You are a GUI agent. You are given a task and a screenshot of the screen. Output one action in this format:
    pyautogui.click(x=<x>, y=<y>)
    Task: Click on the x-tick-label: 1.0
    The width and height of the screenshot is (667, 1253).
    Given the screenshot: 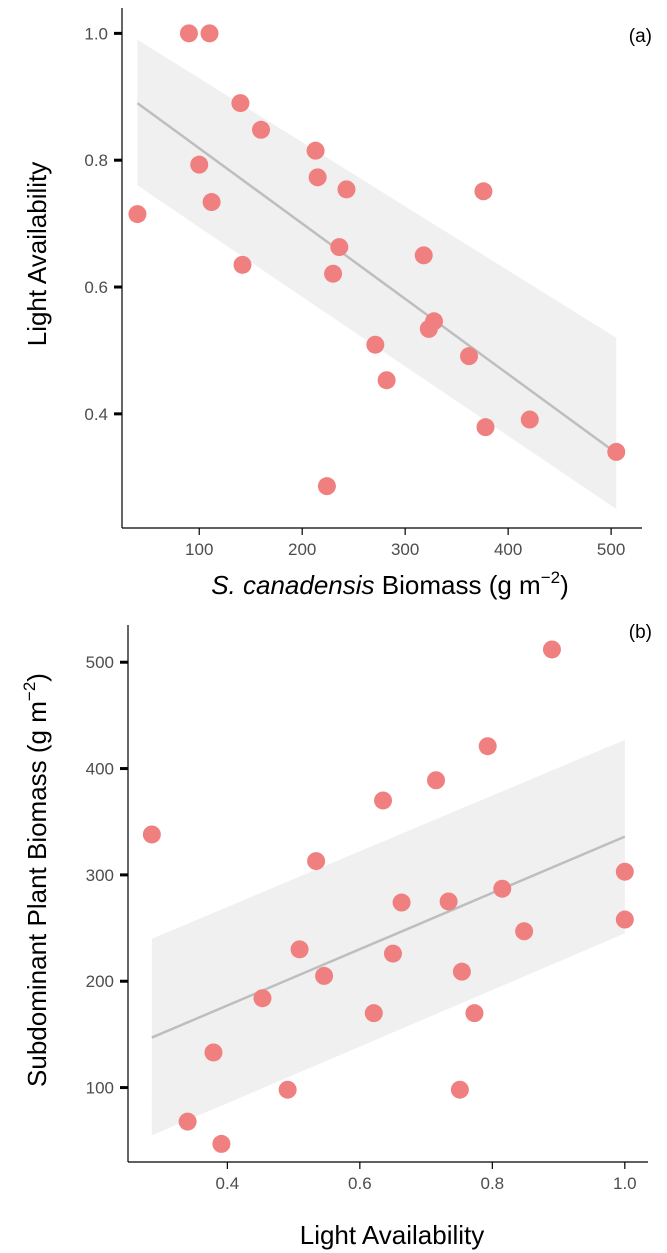 What is the action you would take?
    pyautogui.click(x=625, y=1183)
    